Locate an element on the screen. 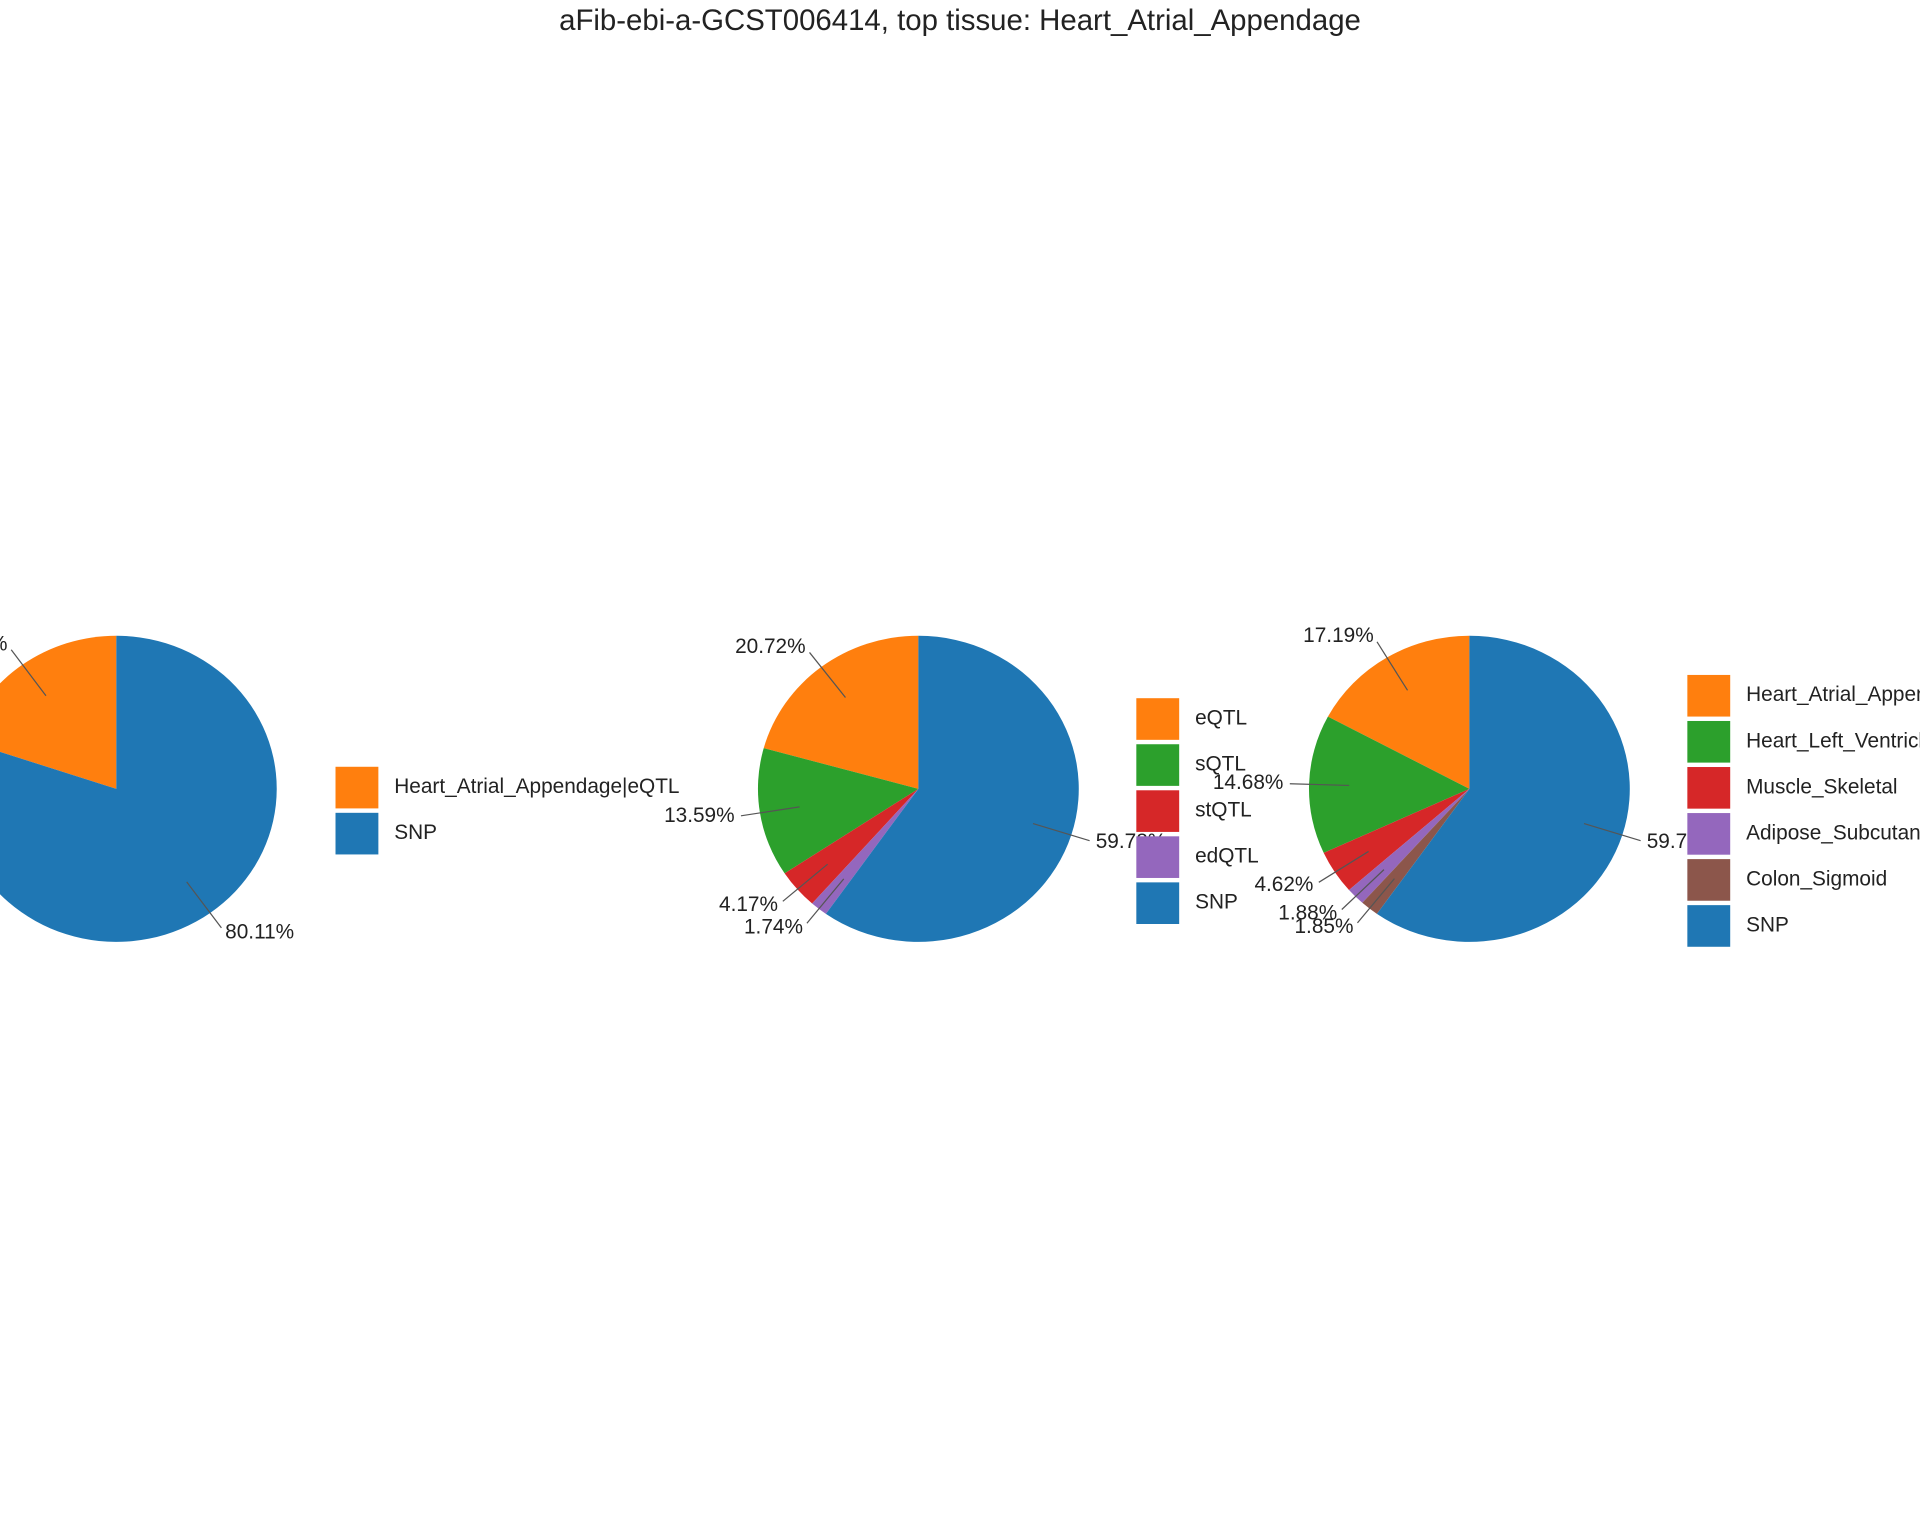 The width and height of the screenshot is (1920, 1536). legend-label: Adipose_Subcutaneous is located at coordinates (1833, 832).